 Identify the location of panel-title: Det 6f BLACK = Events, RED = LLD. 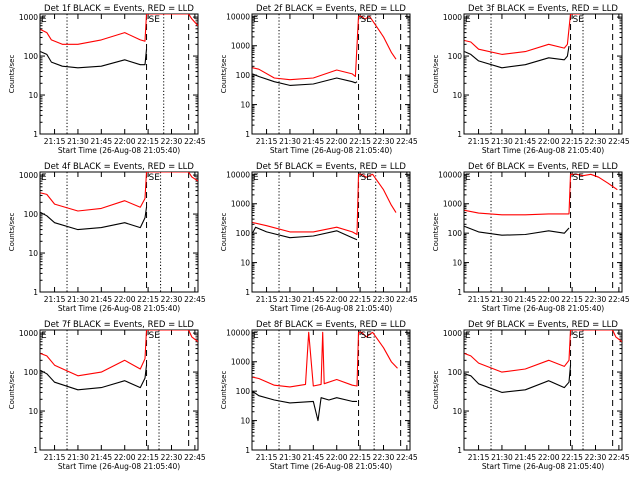
(543, 167).